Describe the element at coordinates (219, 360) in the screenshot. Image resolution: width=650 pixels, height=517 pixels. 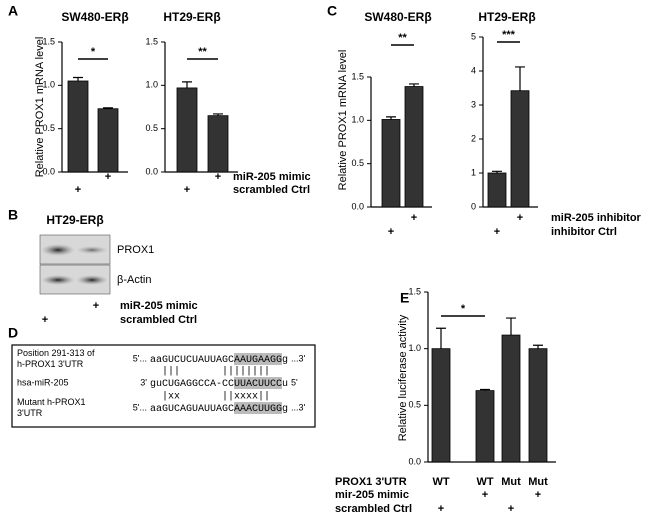
I see `sequence: aaGUCUCUAUUAGCAAUGAAGGg` at that location.